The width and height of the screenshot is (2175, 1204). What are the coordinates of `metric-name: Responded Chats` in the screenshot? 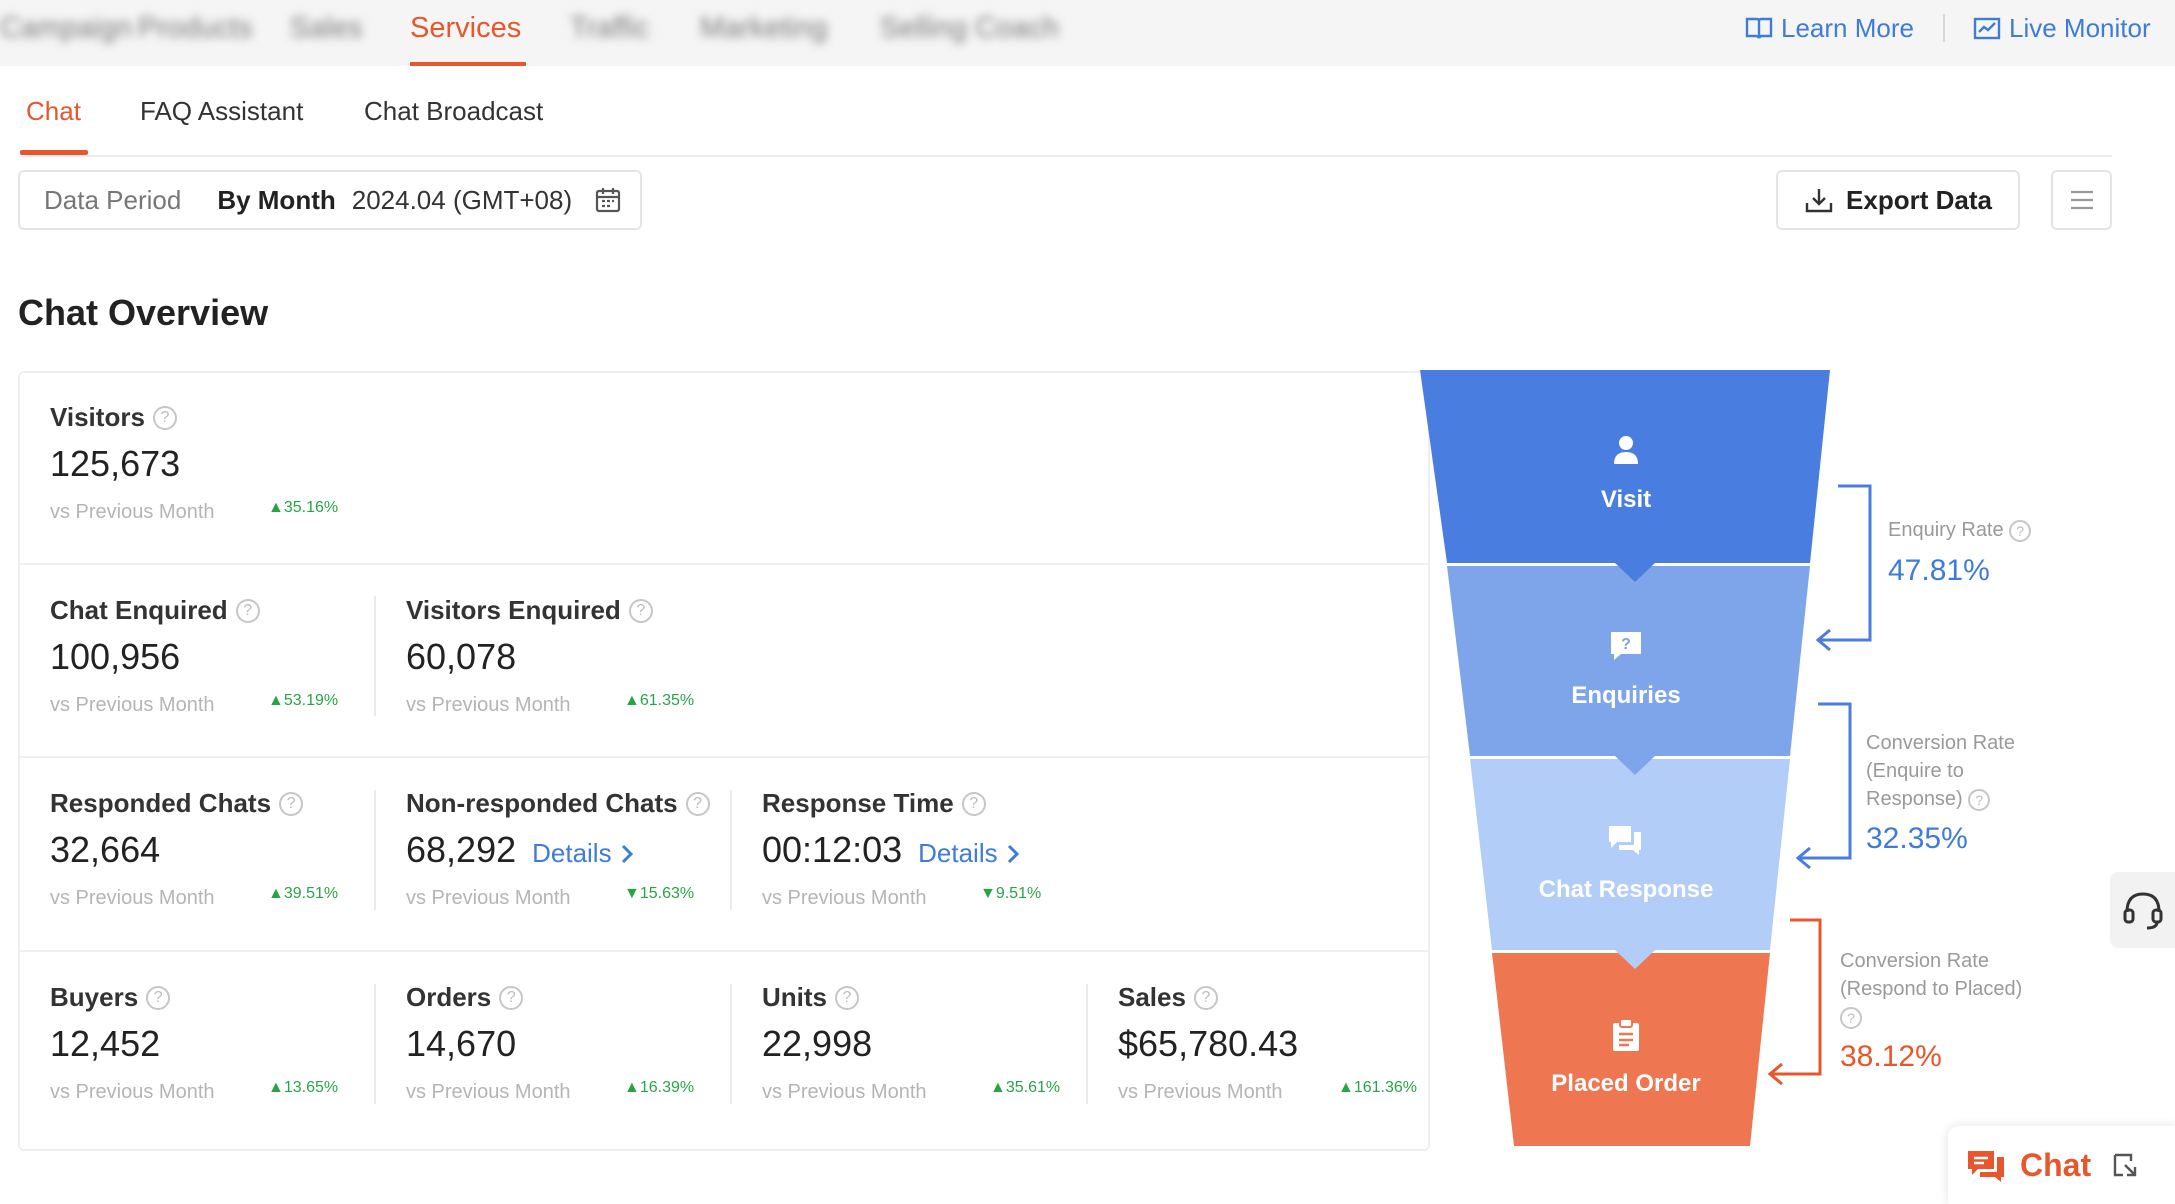 It's located at (161, 803).